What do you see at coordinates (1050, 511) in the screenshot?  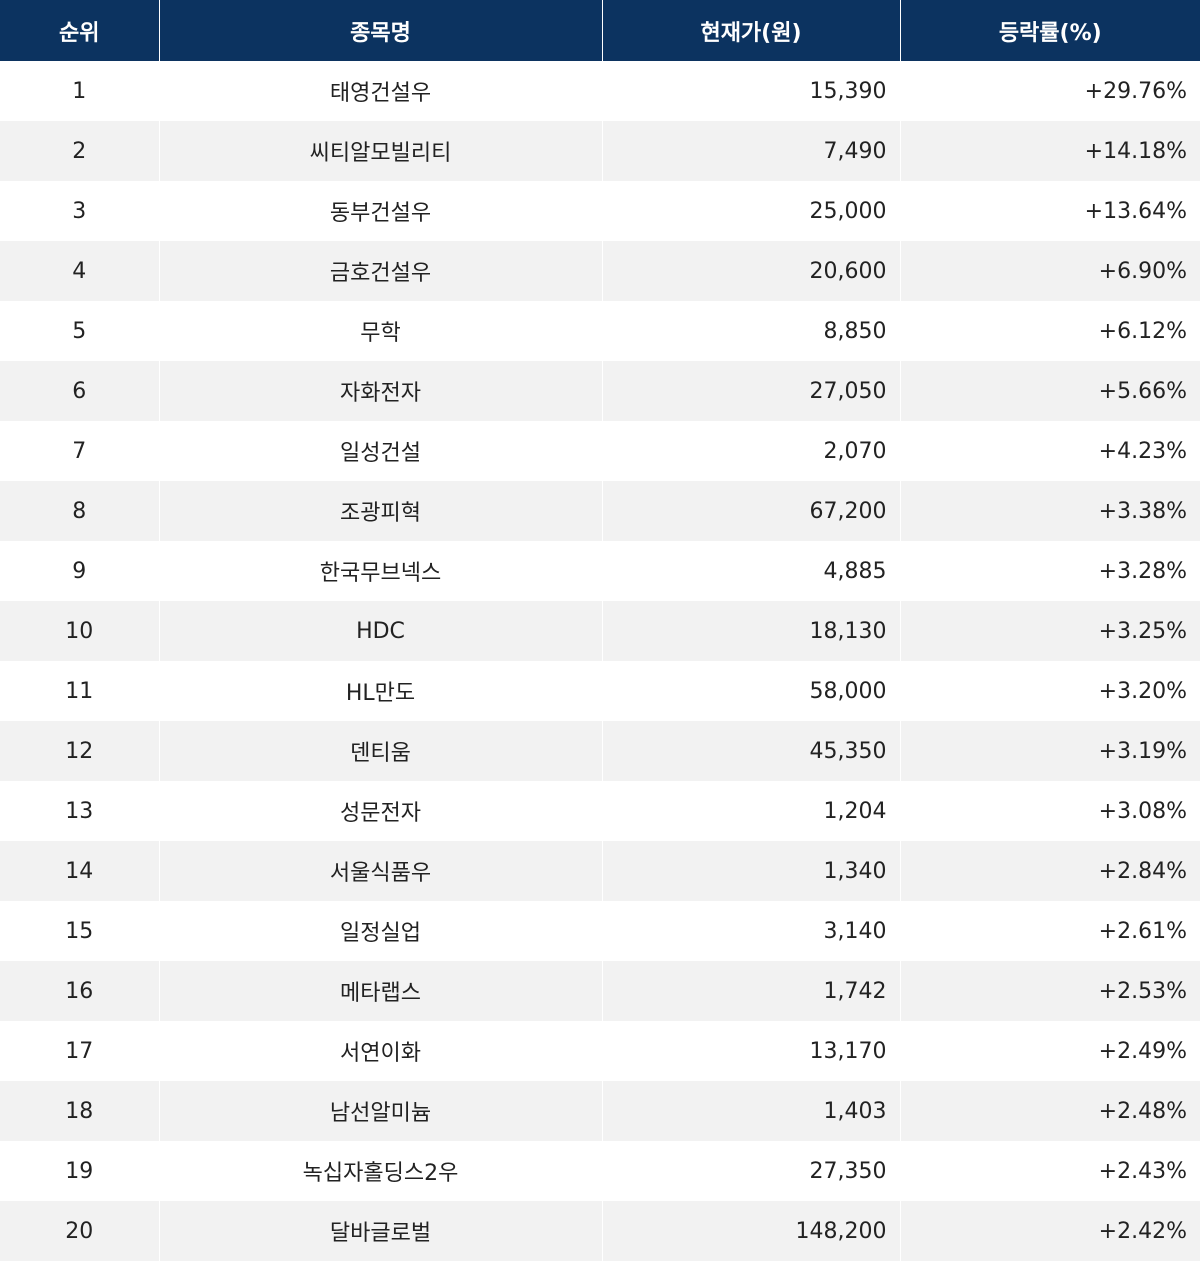 I see `change-rate-cell: +3.38%` at bounding box center [1050, 511].